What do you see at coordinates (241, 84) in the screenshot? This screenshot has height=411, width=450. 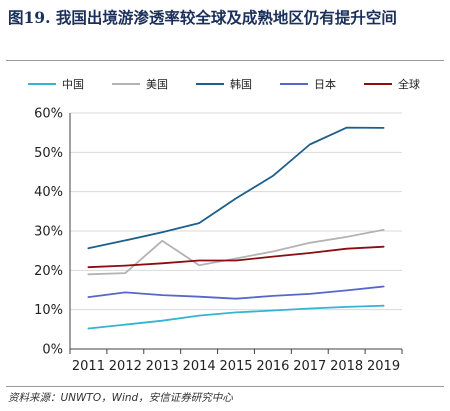 I see `legend-label: 韩国` at bounding box center [241, 84].